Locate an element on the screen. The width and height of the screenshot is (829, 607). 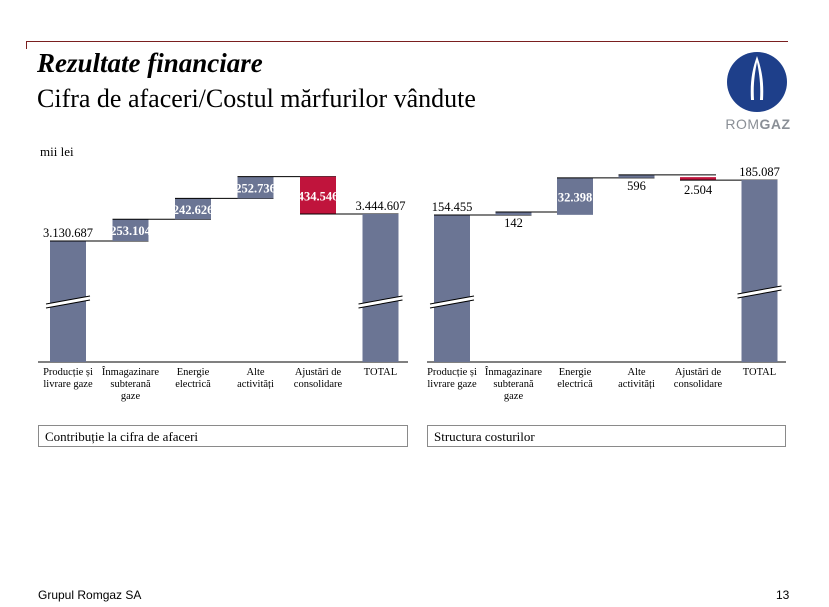
chart2-value-label-3: 32.398 is located at coordinates (575, 197).